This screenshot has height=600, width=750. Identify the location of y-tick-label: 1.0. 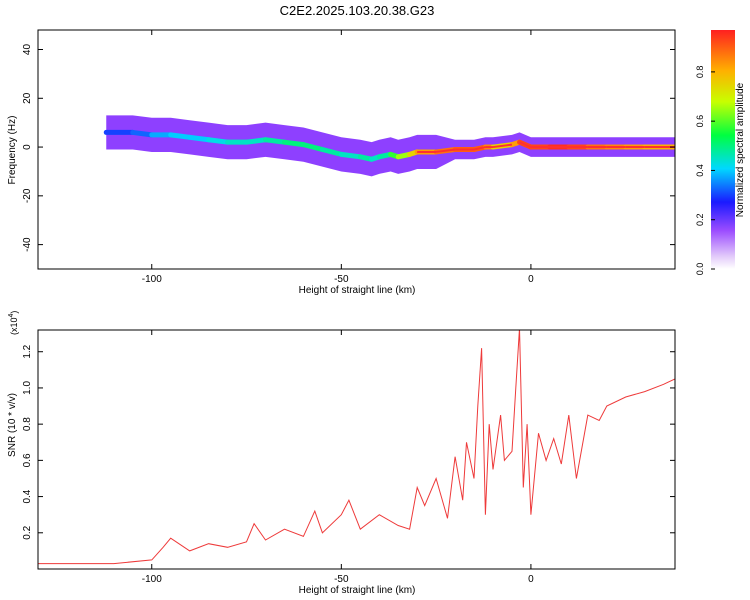
(27, 388).